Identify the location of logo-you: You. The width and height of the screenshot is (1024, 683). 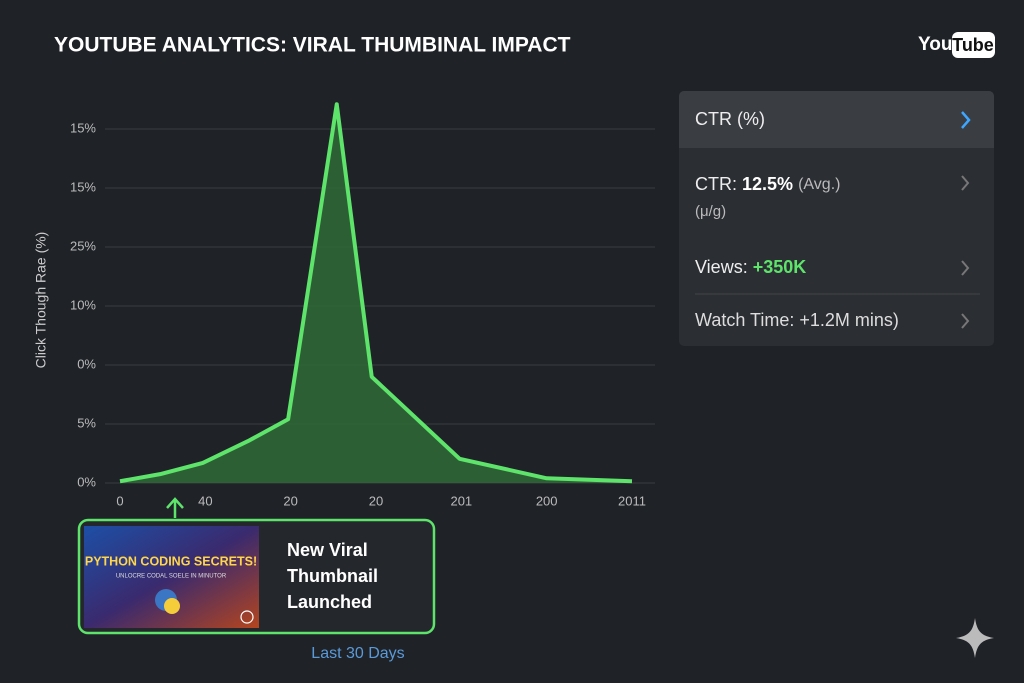
(935, 44).